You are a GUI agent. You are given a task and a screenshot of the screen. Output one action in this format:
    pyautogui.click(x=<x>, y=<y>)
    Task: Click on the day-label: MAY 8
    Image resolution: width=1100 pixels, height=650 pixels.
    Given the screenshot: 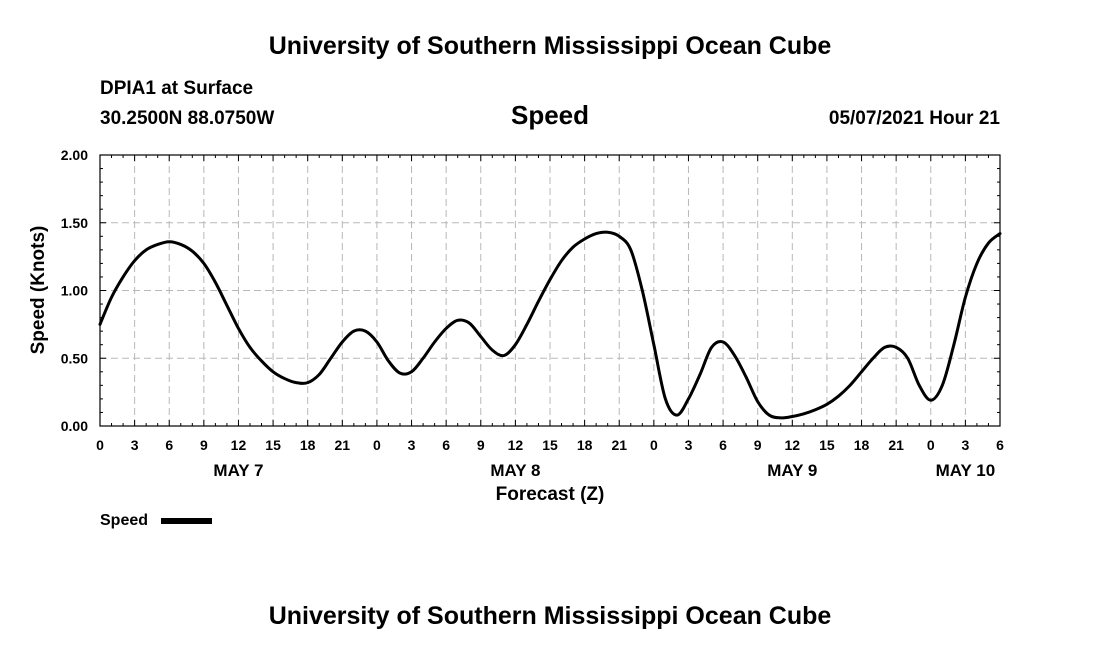 What is the action you would take?
    pyautogui.click(x=515, y=470)
    